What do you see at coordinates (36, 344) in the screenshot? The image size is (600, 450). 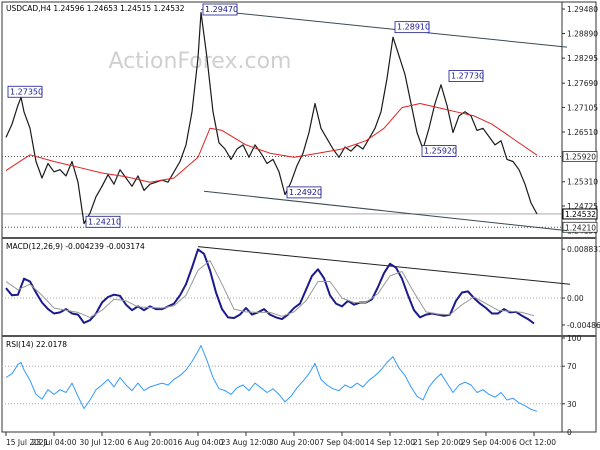 I see `pane-title: RSI(14) 22.0178` at bounding box center [36, 344].